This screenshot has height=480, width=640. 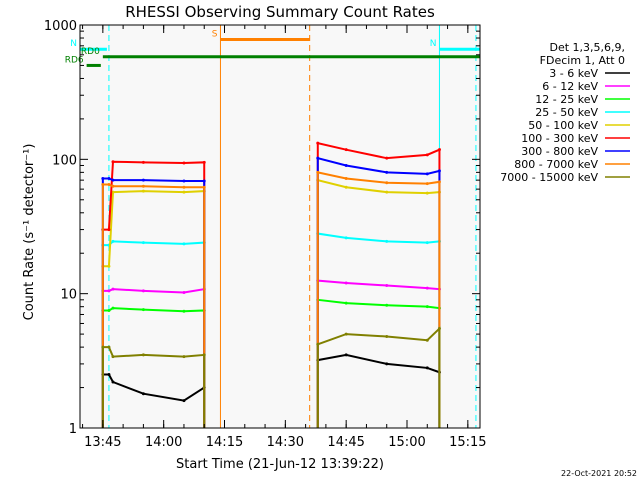 What do you see at coordinates (566, 99) in the screenshot?
I see `legend-entry-2: 12 - 25 keV` at bounding box center [566, 99].